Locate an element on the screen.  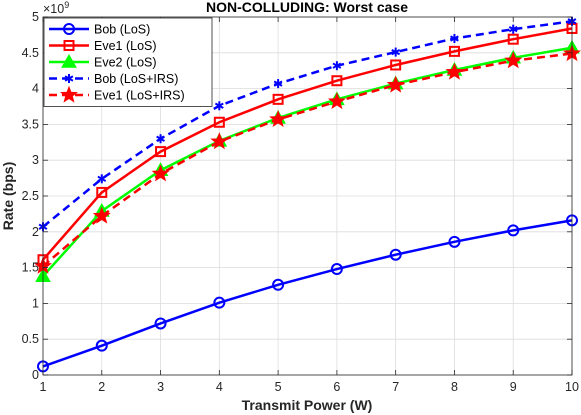
legend-item: Eve1 (LoS) is located at coordinates (103, 46).